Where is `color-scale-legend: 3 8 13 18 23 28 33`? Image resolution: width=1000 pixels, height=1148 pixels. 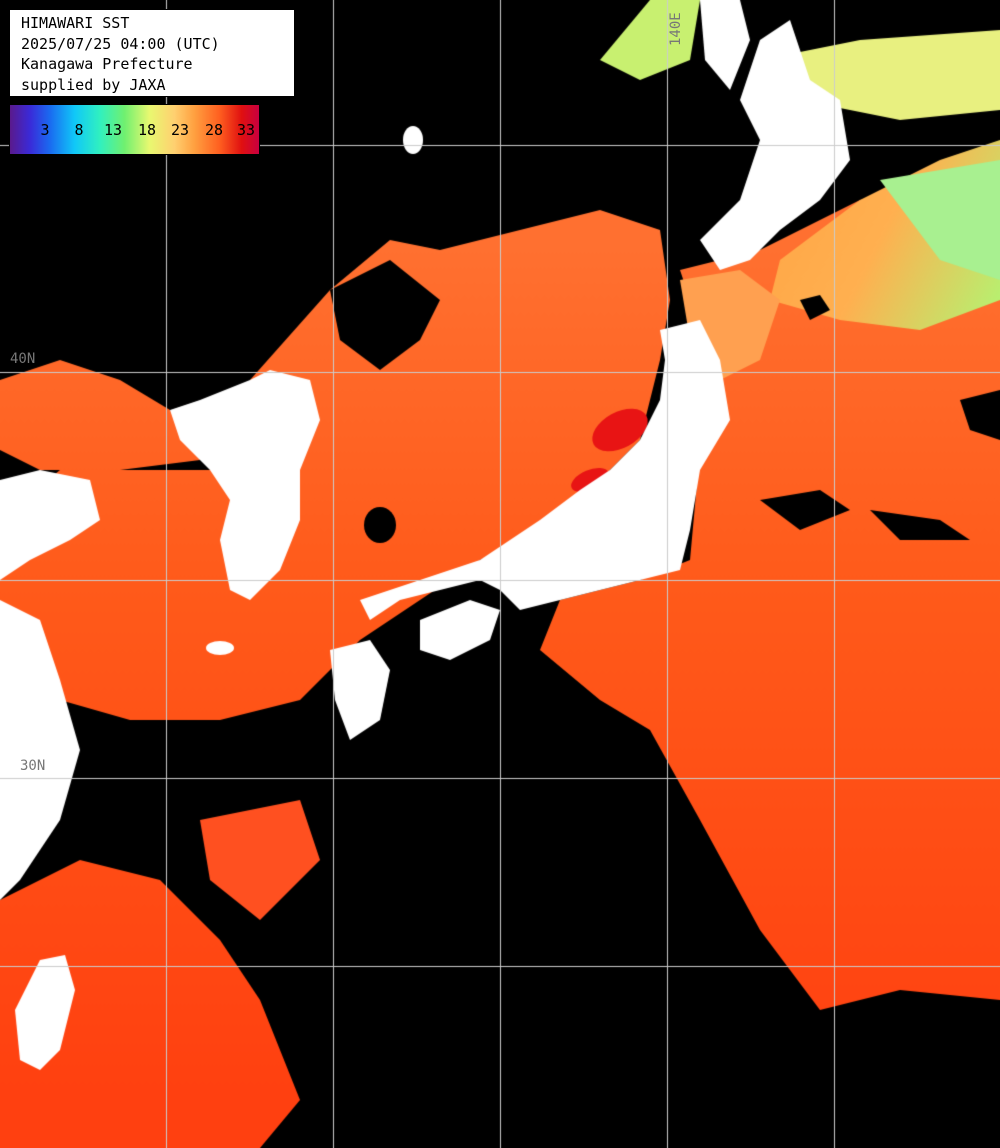 color-scale-legend: 3 8 13 18 23 28 33 is located at coordinates (134, 129).